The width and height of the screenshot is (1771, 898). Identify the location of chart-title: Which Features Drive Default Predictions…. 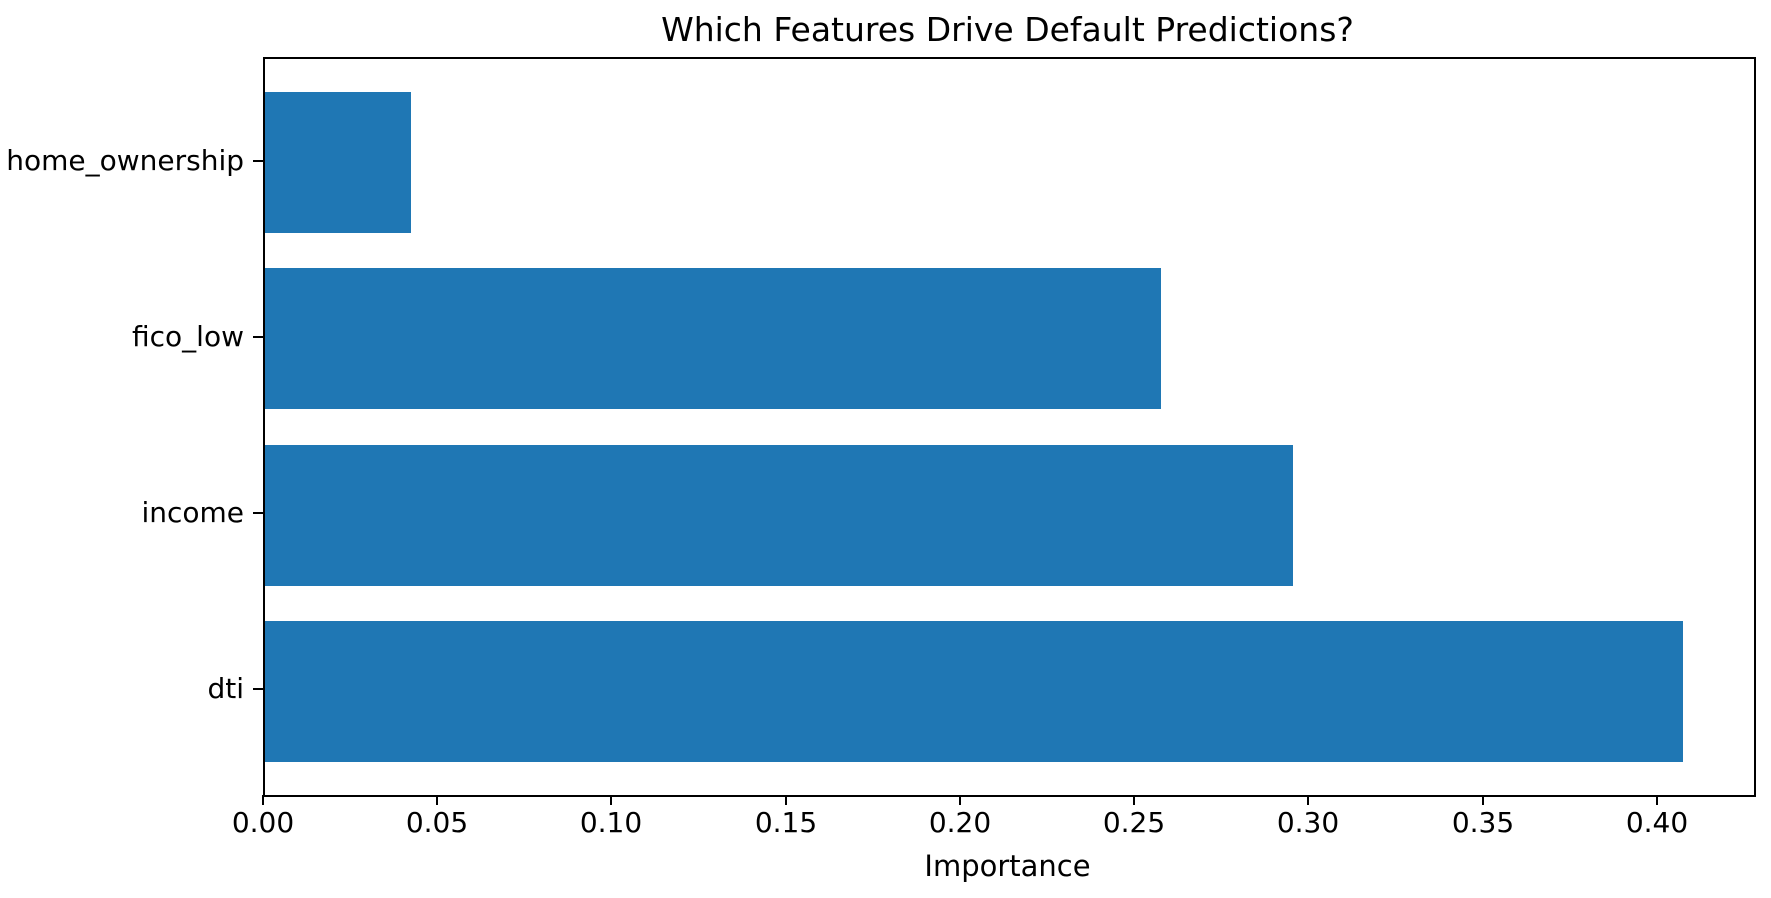
(1007, 29).